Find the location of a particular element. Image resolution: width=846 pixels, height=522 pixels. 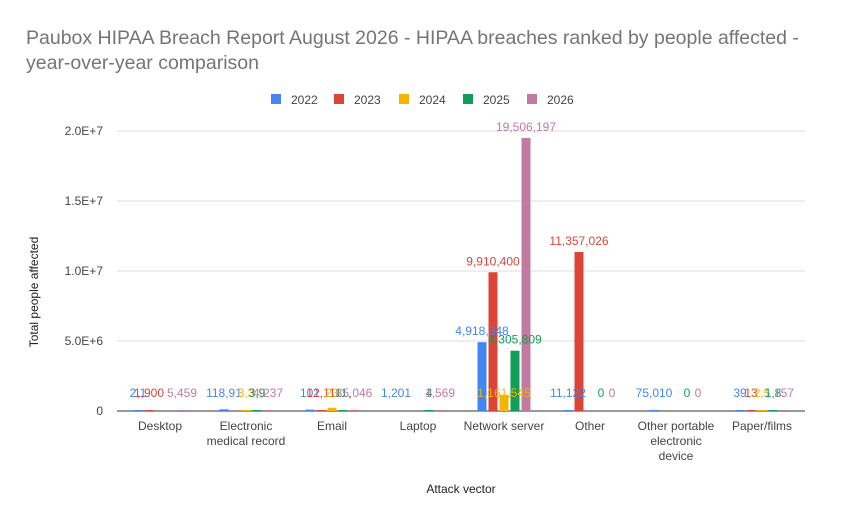

data-label-2025-7: 1,8 is located at coordinates (773, 393).